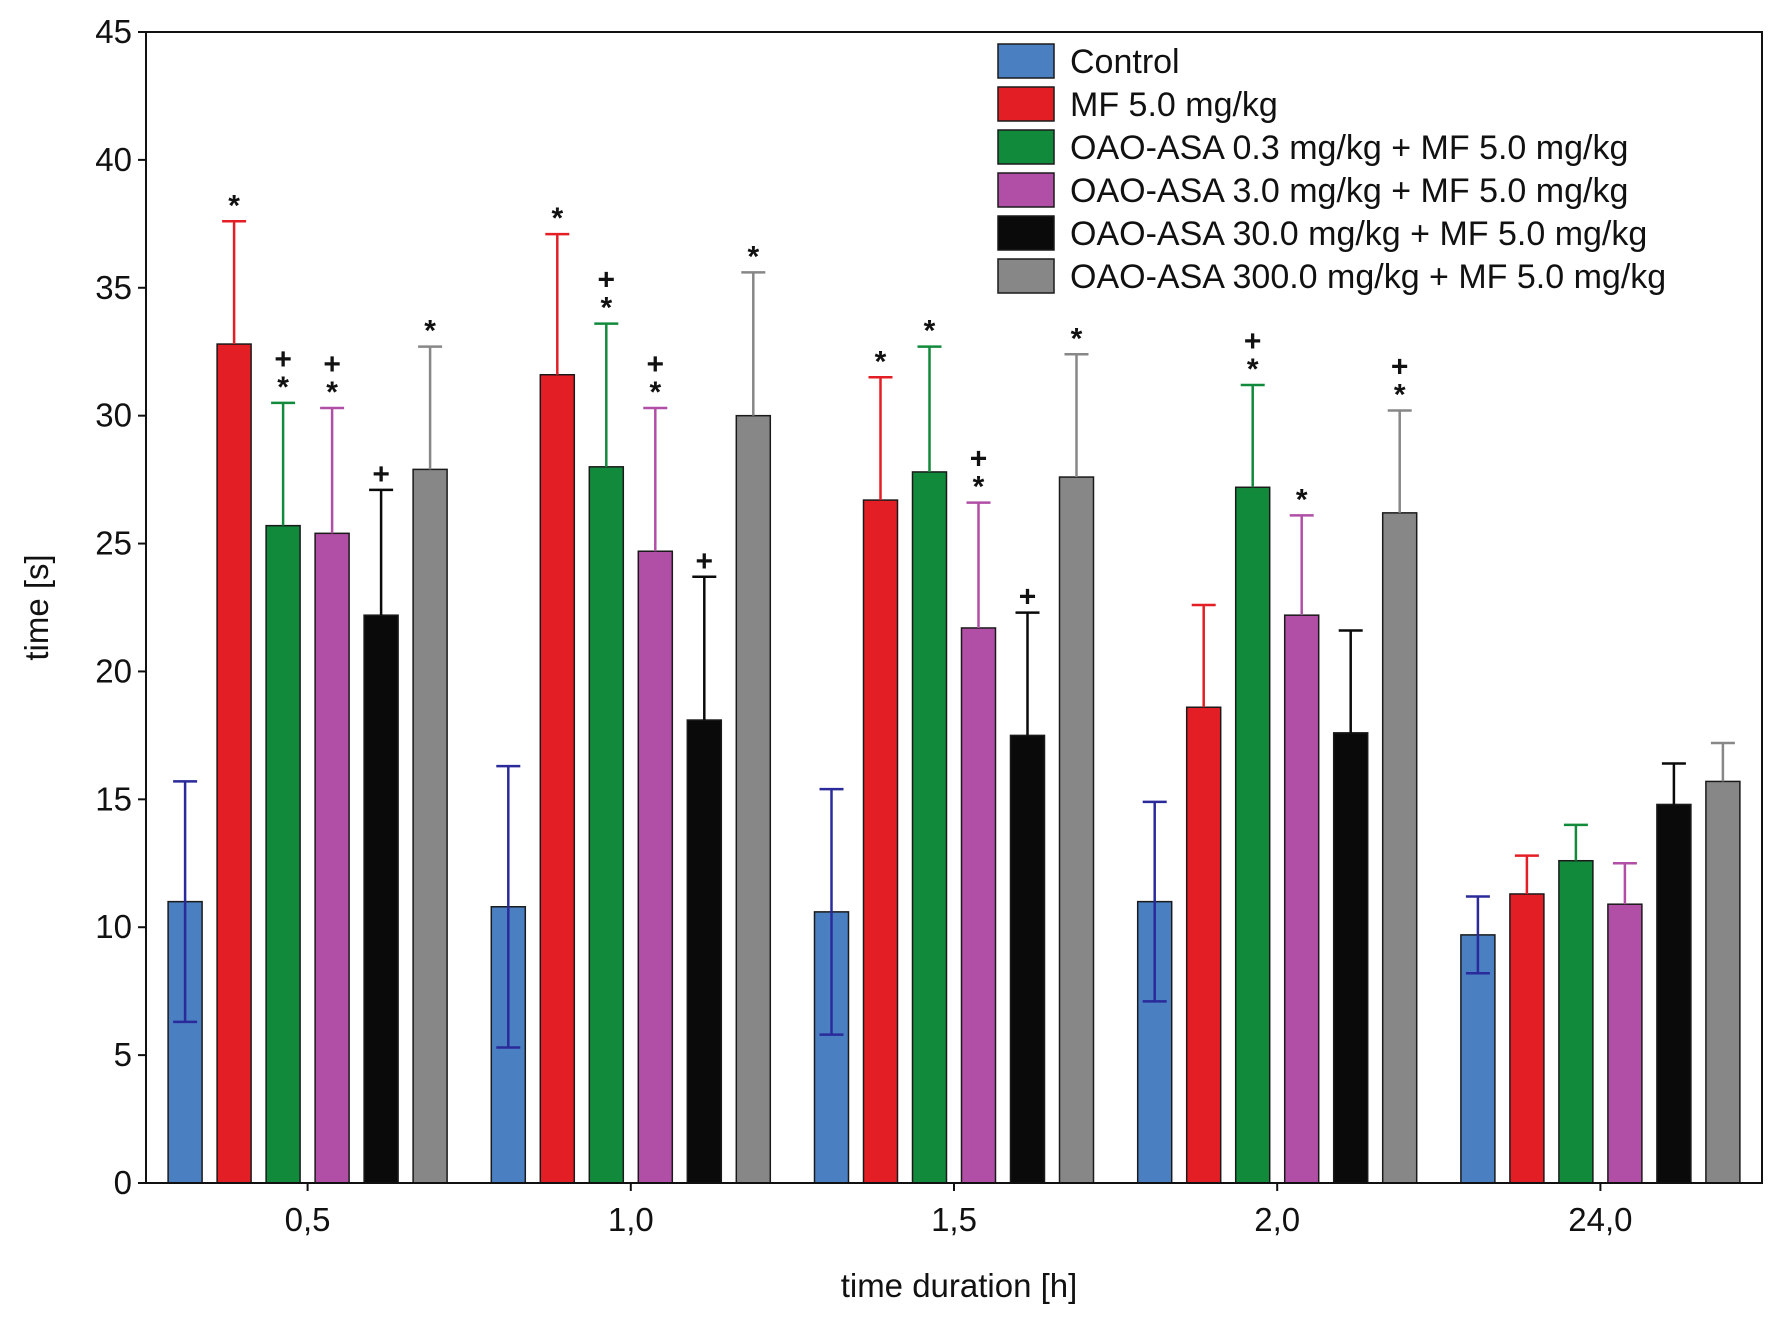  I want to click on y-tick-label: 15, so click(113, 798).